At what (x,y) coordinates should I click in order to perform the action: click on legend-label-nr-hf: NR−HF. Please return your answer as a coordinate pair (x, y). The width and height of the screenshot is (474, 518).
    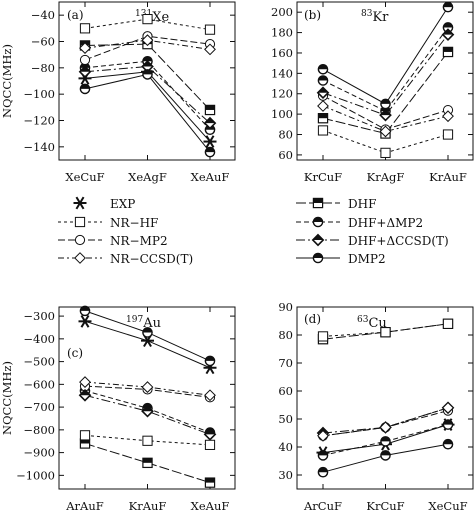
    Looking at the image, I should click on (134, 223).